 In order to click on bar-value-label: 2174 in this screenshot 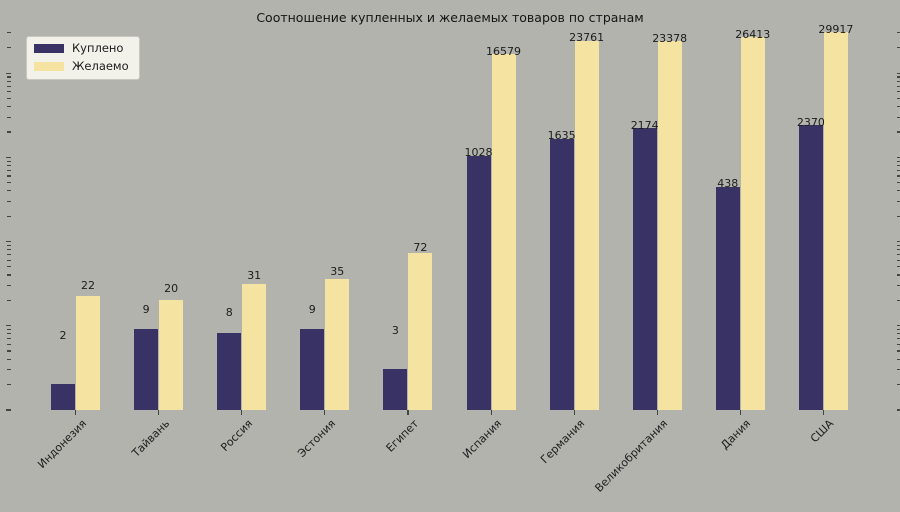, I will do `click(644, 125)`.